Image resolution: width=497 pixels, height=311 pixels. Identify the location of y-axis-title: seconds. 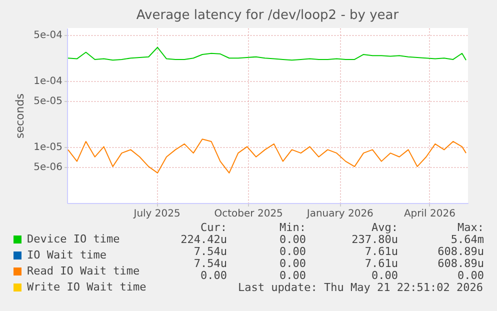
(20, 115).